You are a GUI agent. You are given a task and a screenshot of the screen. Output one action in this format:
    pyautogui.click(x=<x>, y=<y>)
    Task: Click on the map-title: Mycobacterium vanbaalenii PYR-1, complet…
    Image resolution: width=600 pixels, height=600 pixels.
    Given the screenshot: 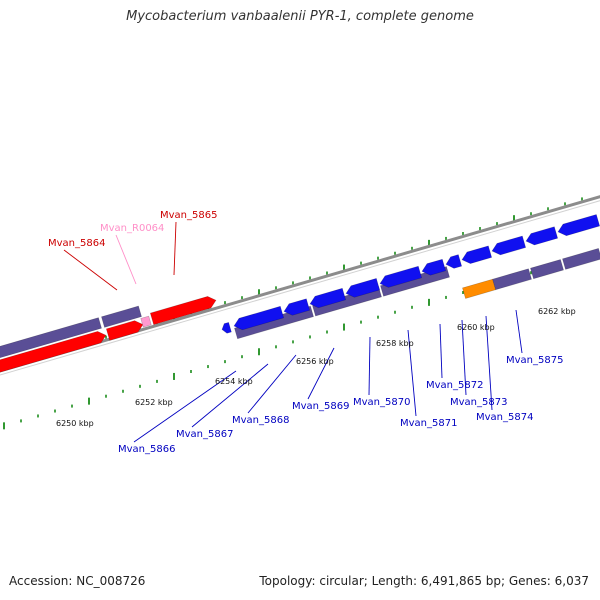 What is the action you would take?
    pyautogui.click(x=300, y=16)
    